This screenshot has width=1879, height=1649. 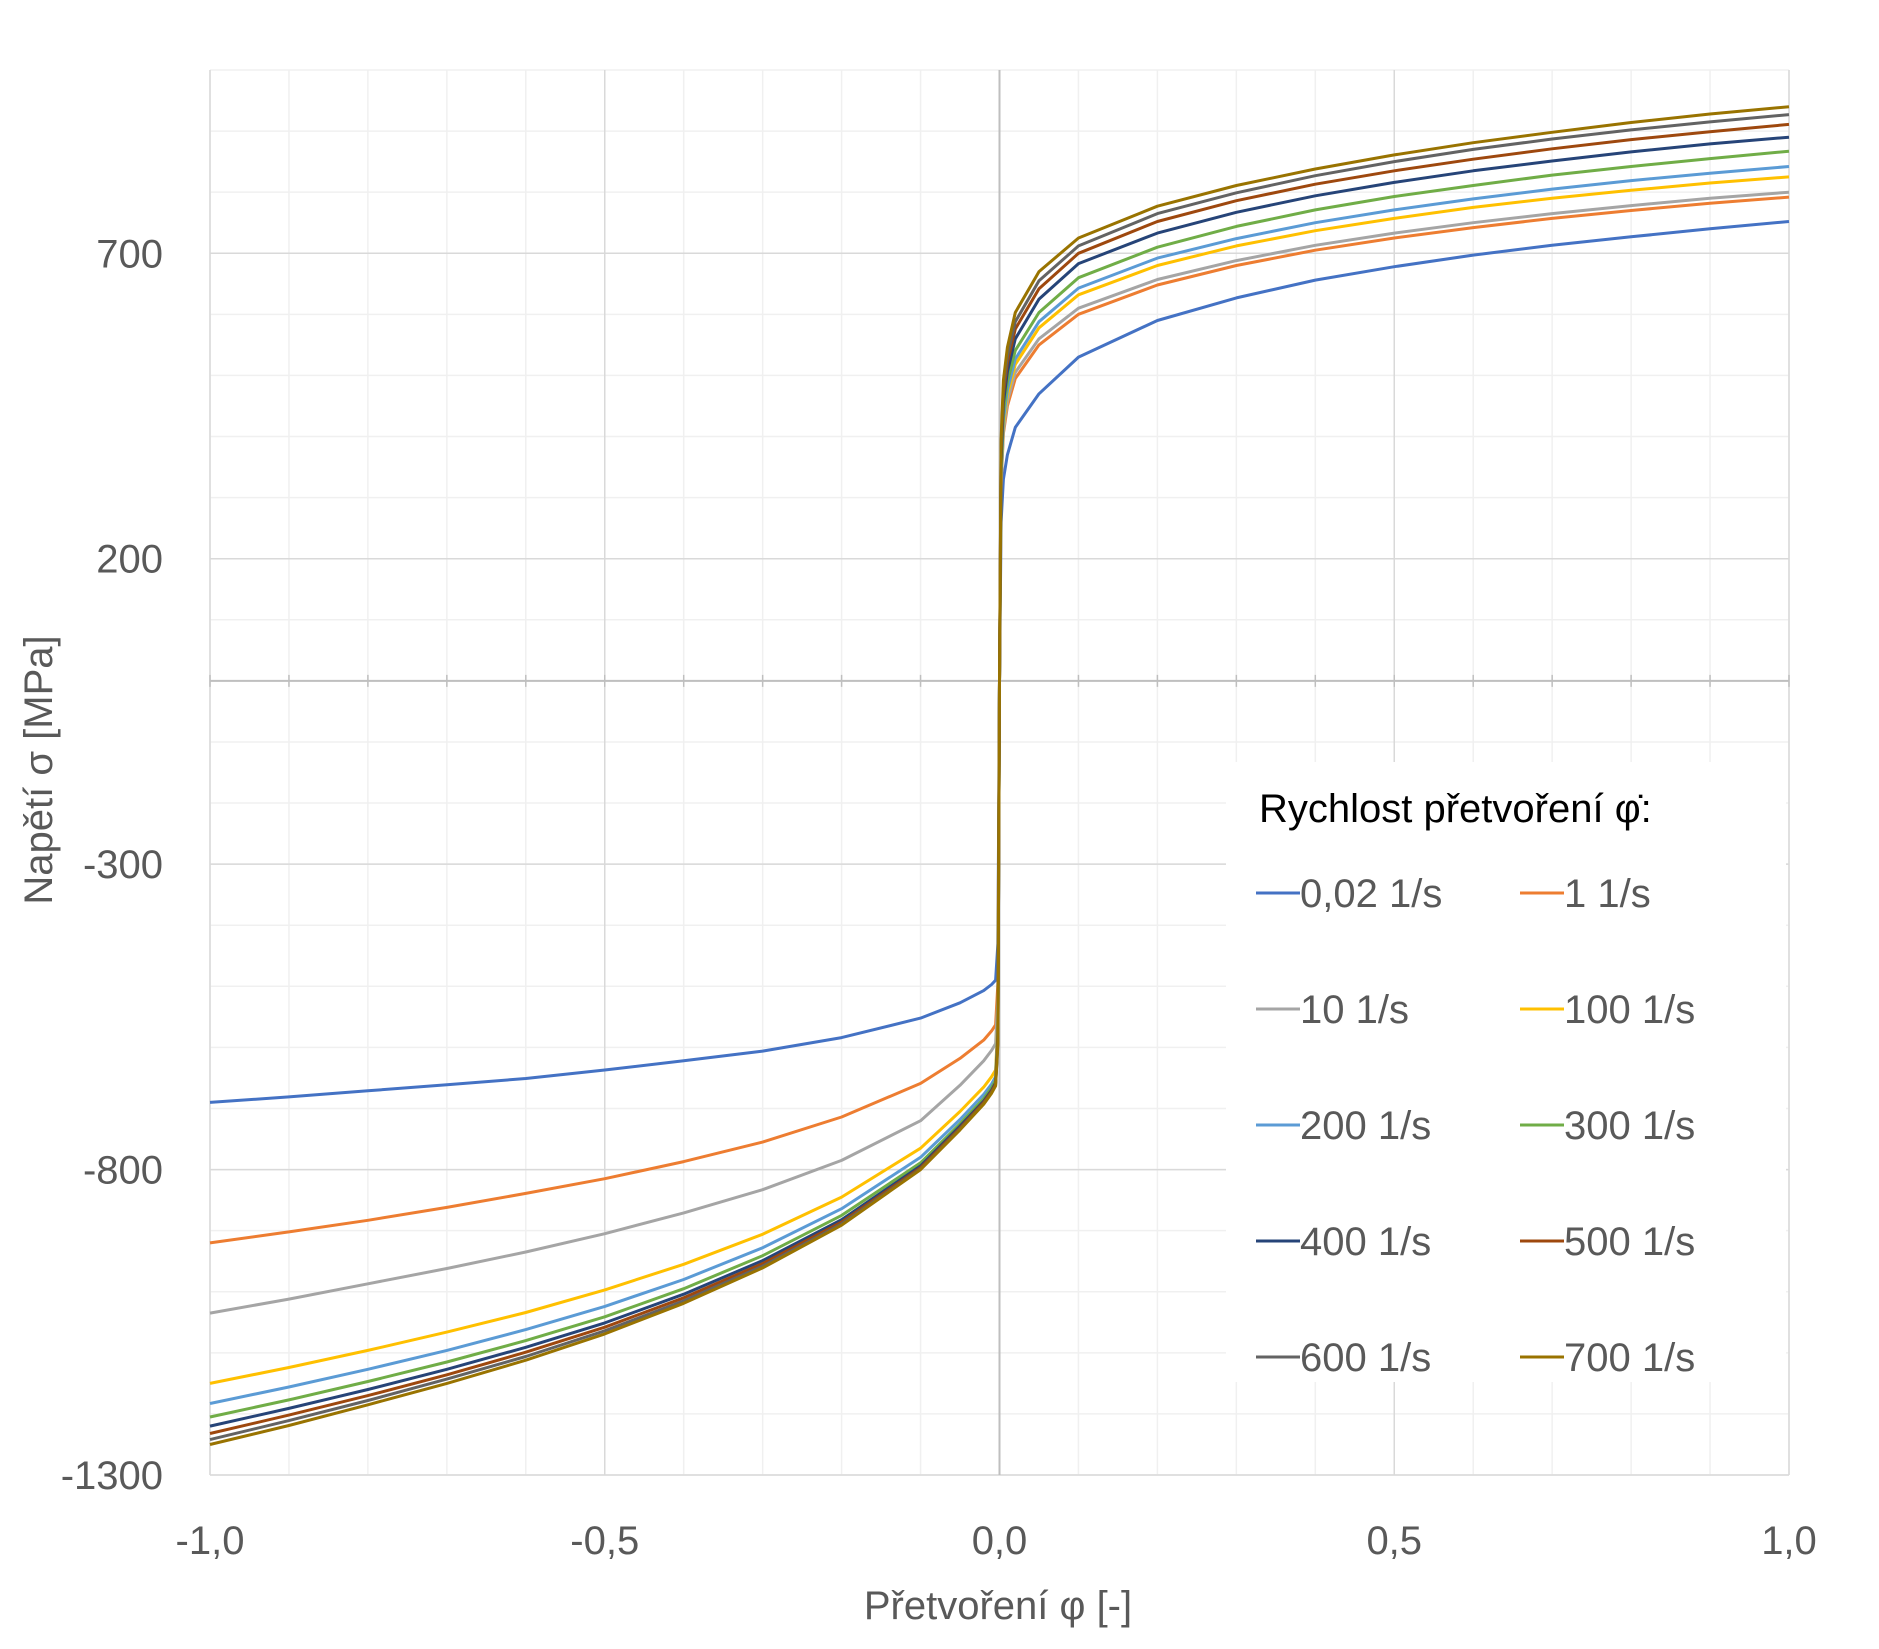 I want to click on legend-label-3: 100 1/s, so click(x=1629, y=1010).